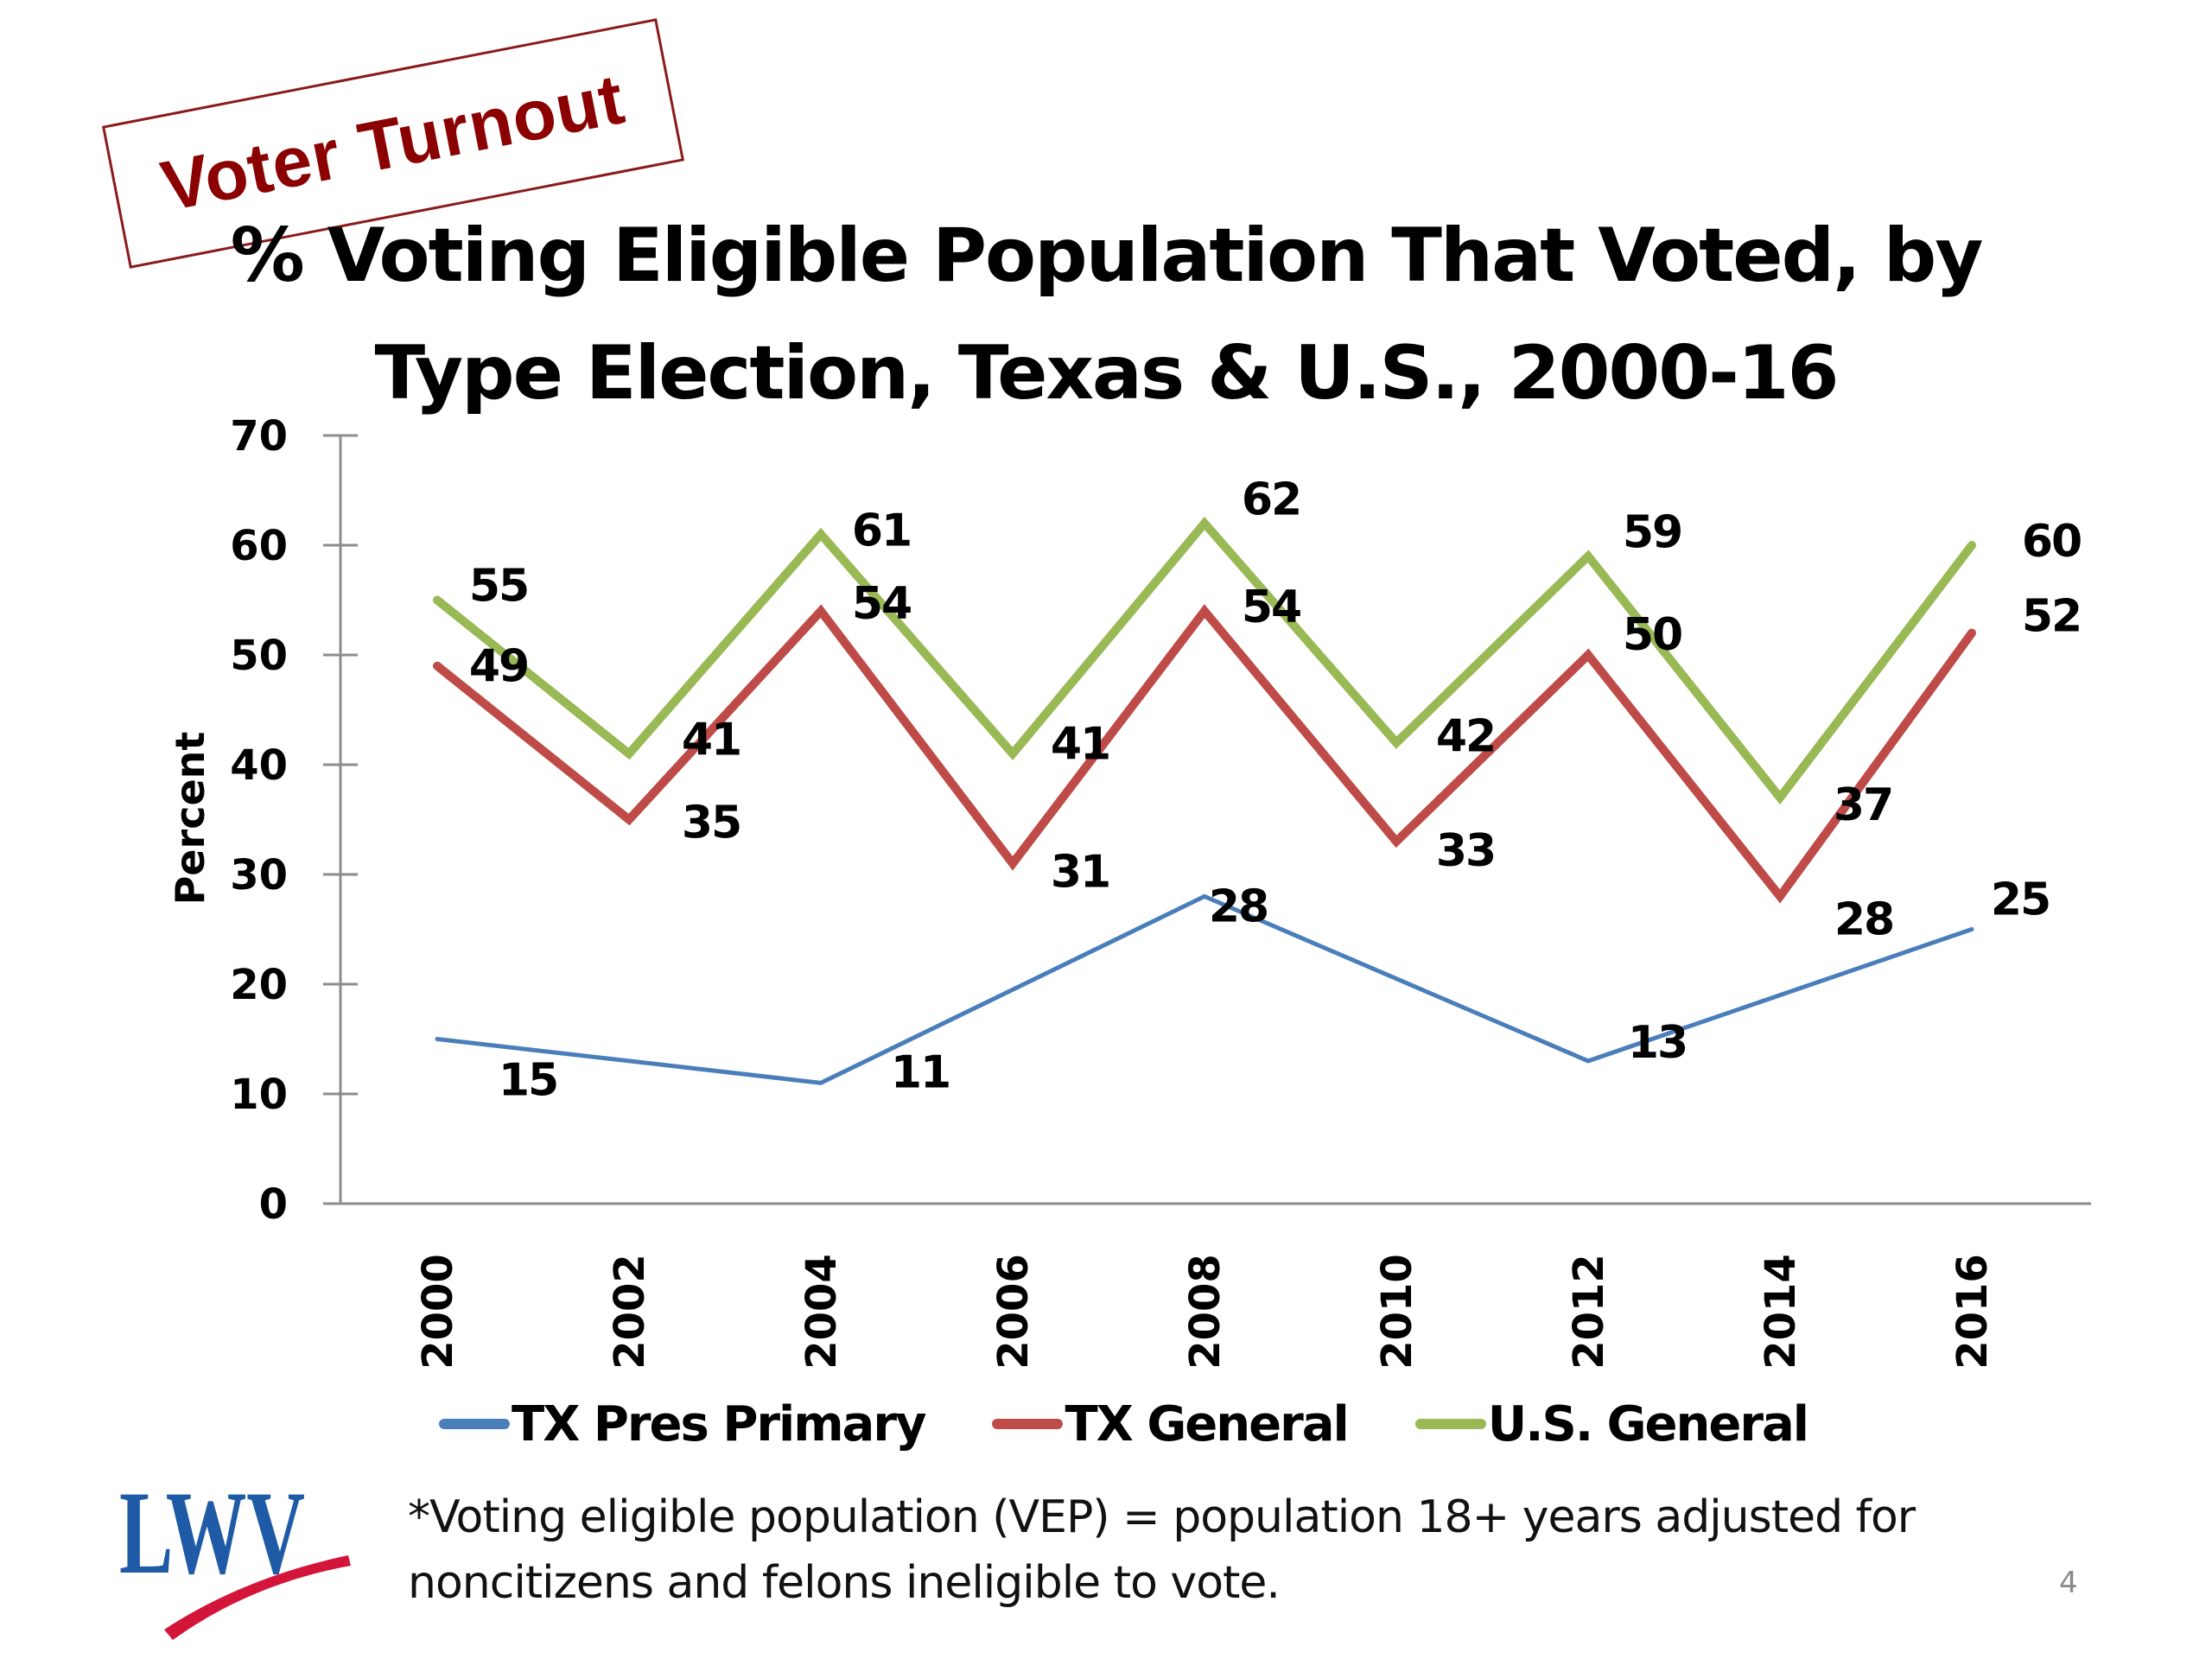  I want to click on data-label-u-s-general: 55, so click(498, 587).